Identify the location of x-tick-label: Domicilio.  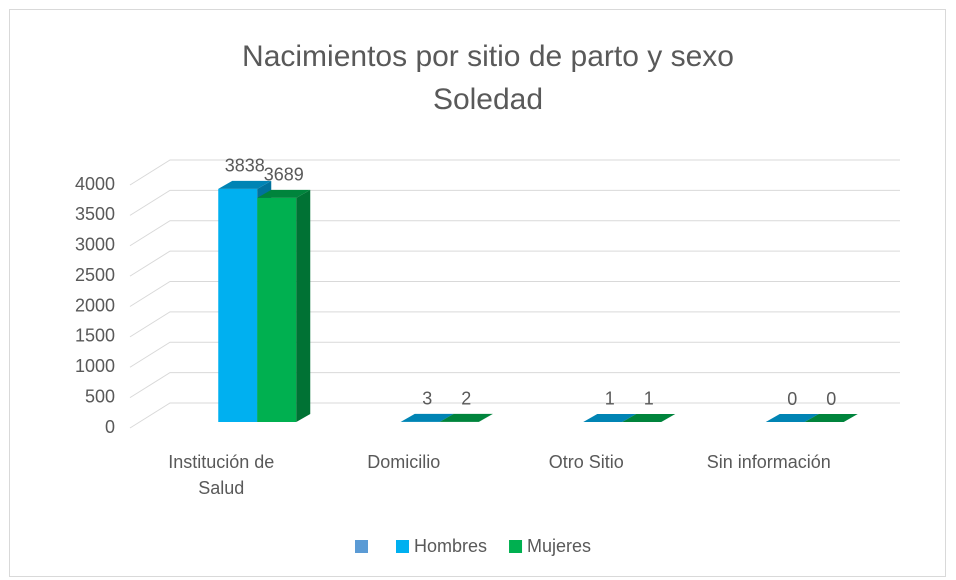
(404, 462).